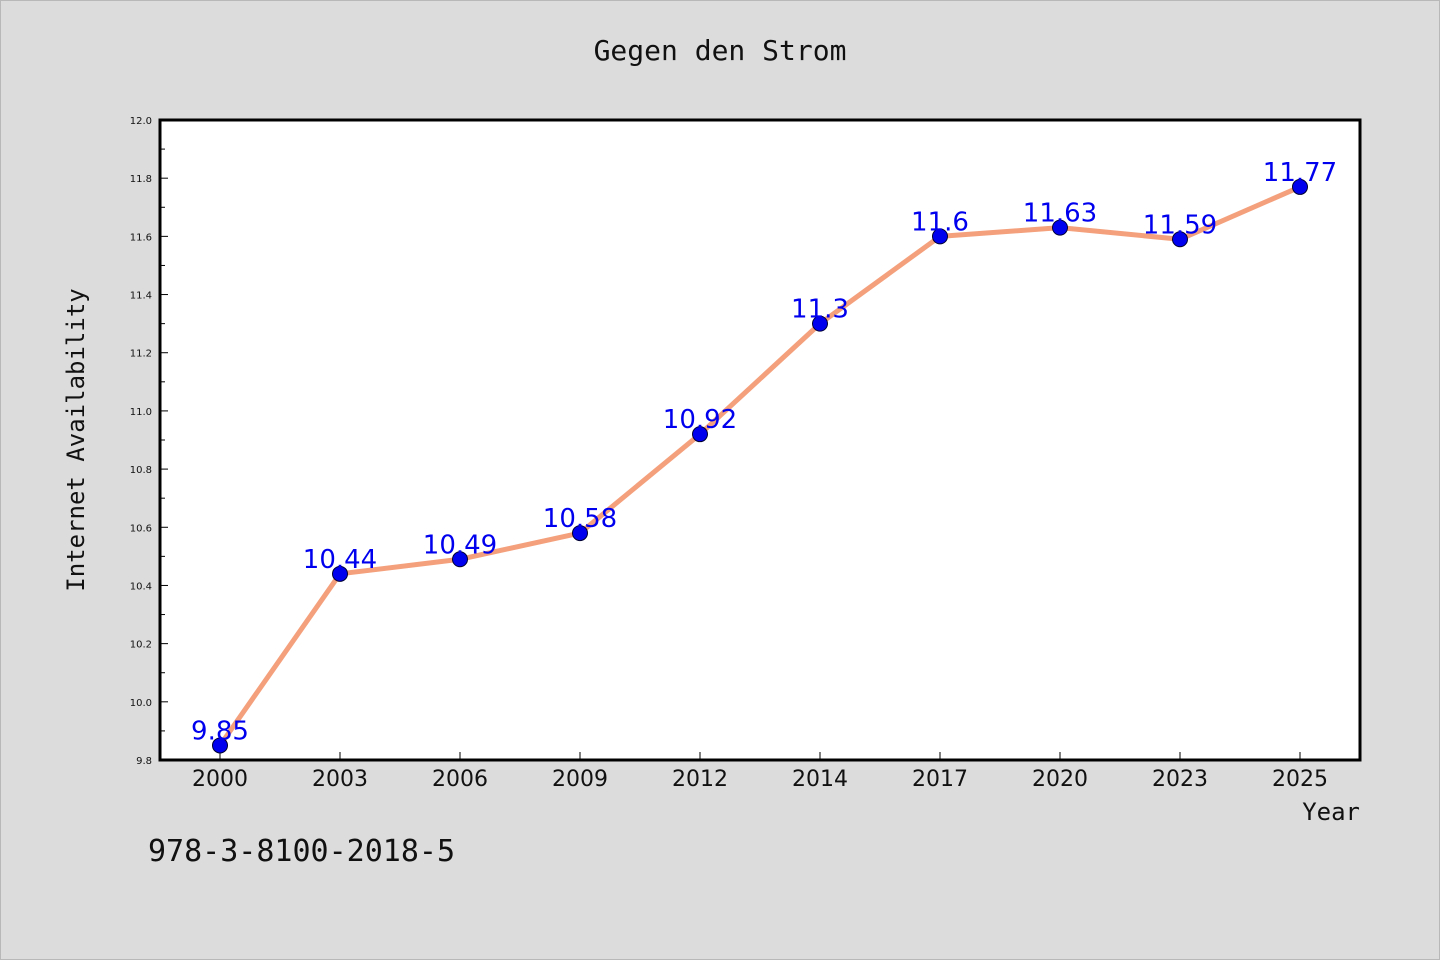 The height and width of the screenshot is (960, 1440). I want to click on footer-code: 978-3-8100-2018-5, so click(302, 851).